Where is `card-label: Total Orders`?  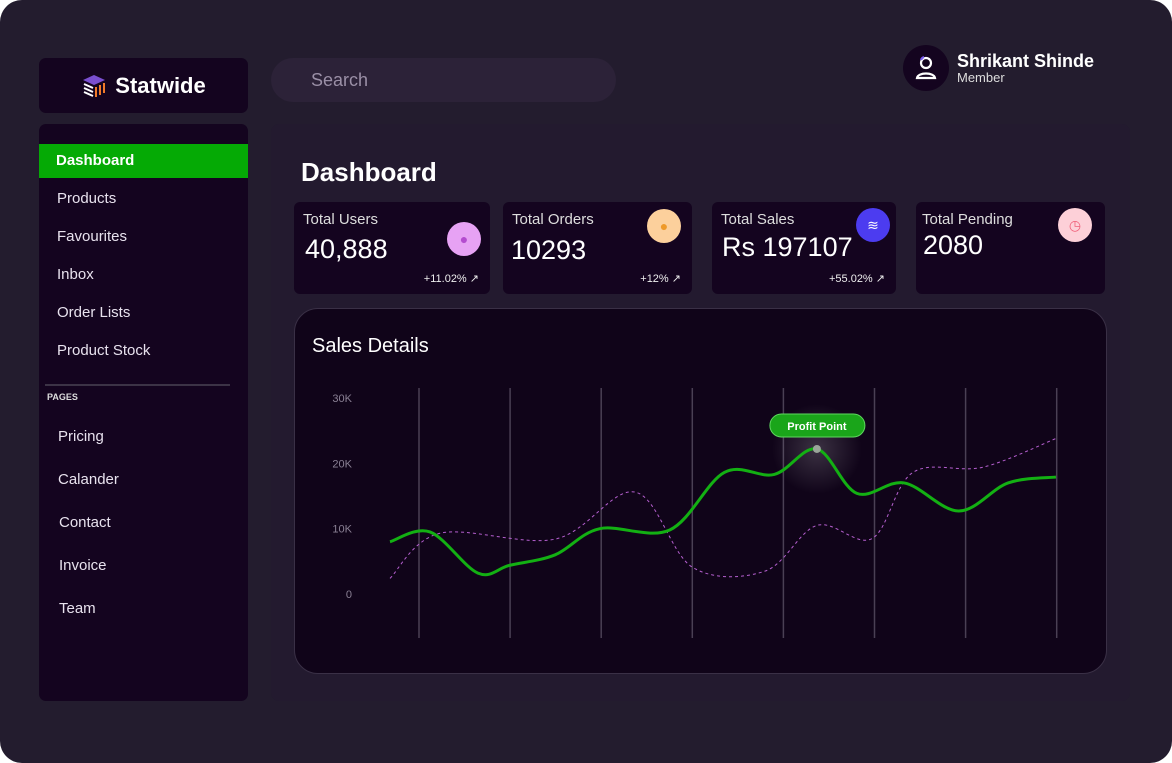 card-label: Total Orders is located at coordinates (553, 219).